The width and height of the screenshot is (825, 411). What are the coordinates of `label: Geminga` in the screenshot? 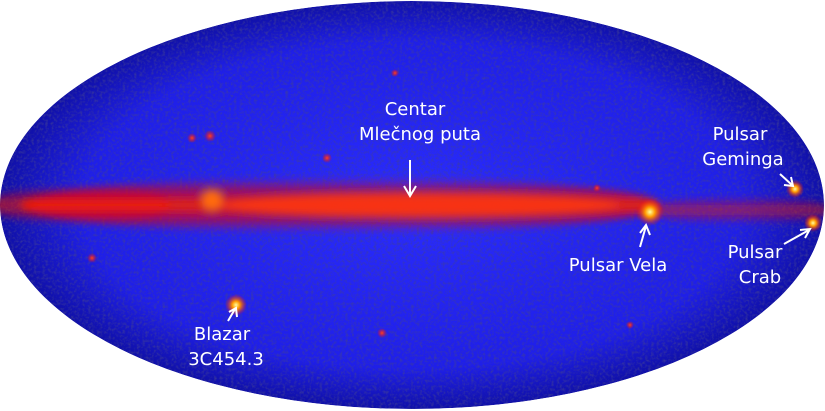 It's located at (742, 159).